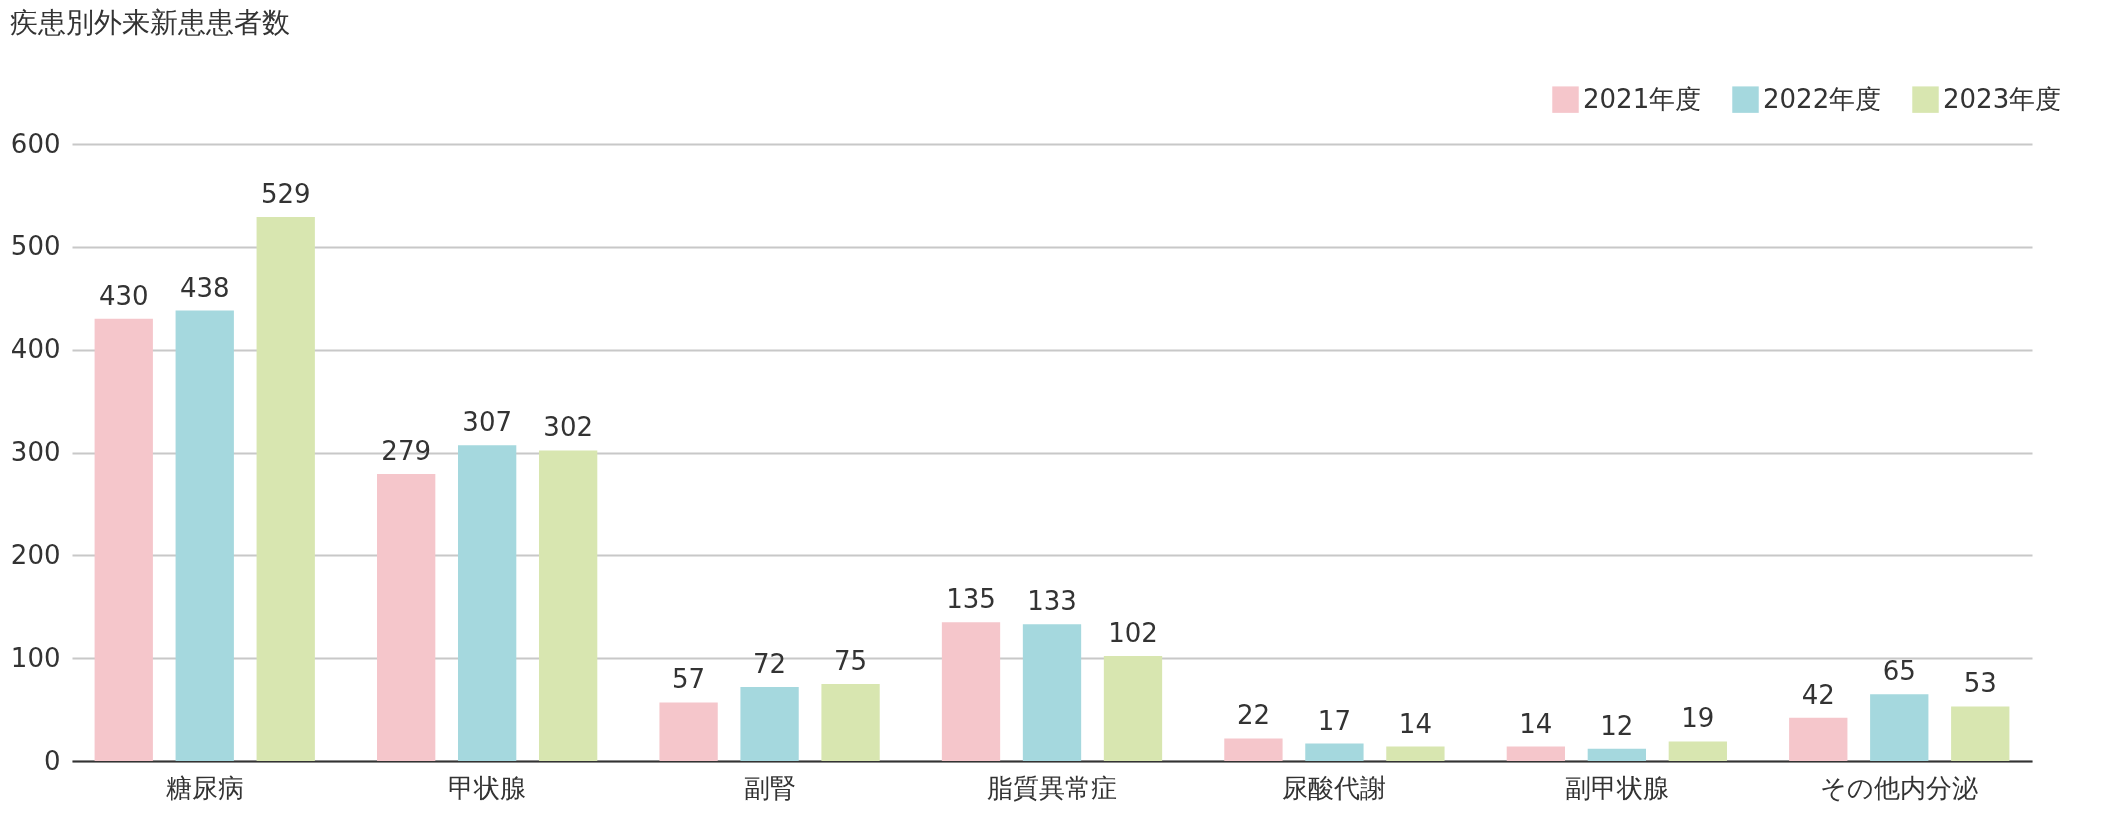  Describe the element at coordinates (2002, 98) in the screenshot. I see `legend-label: 2023年度` at that location.